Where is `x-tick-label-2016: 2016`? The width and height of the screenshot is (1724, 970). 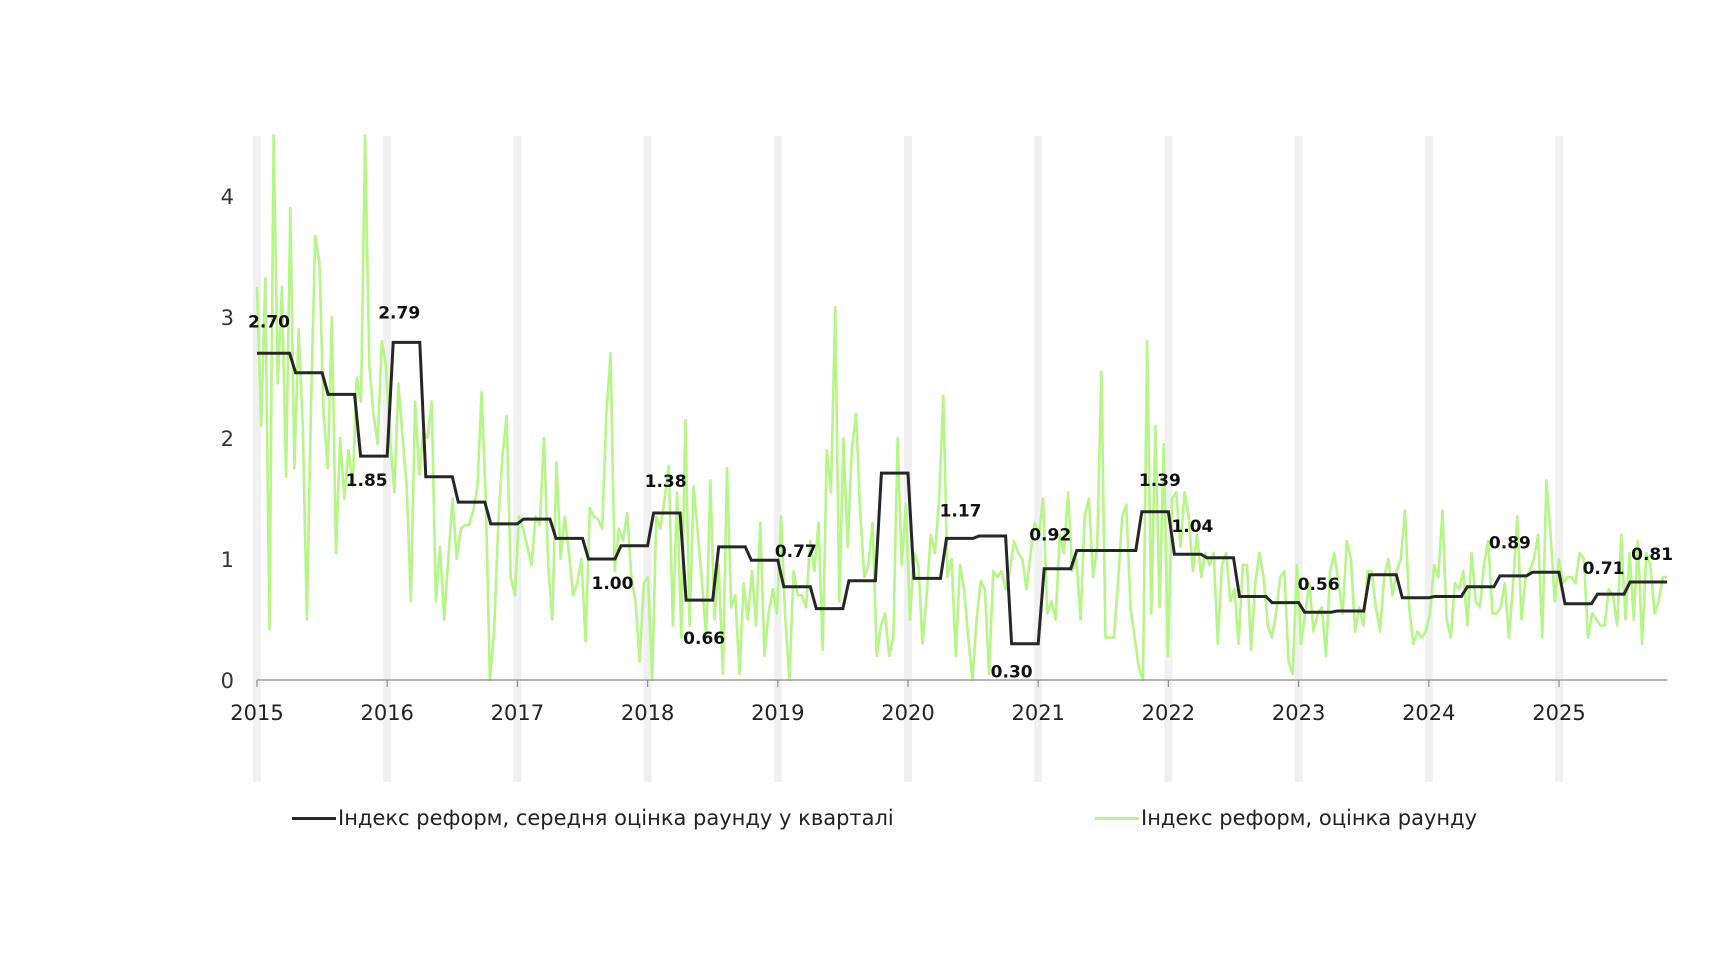
x-tick-label-2016: 2016 is located at coordinates (386, 713).